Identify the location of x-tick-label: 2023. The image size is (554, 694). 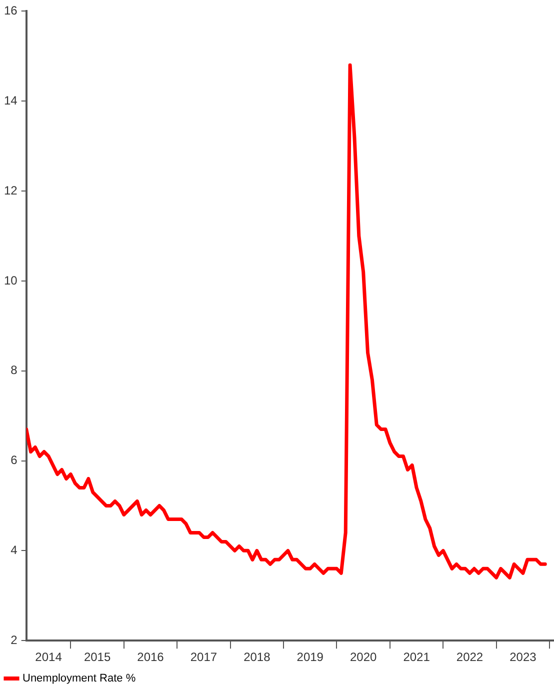
(523, 657).